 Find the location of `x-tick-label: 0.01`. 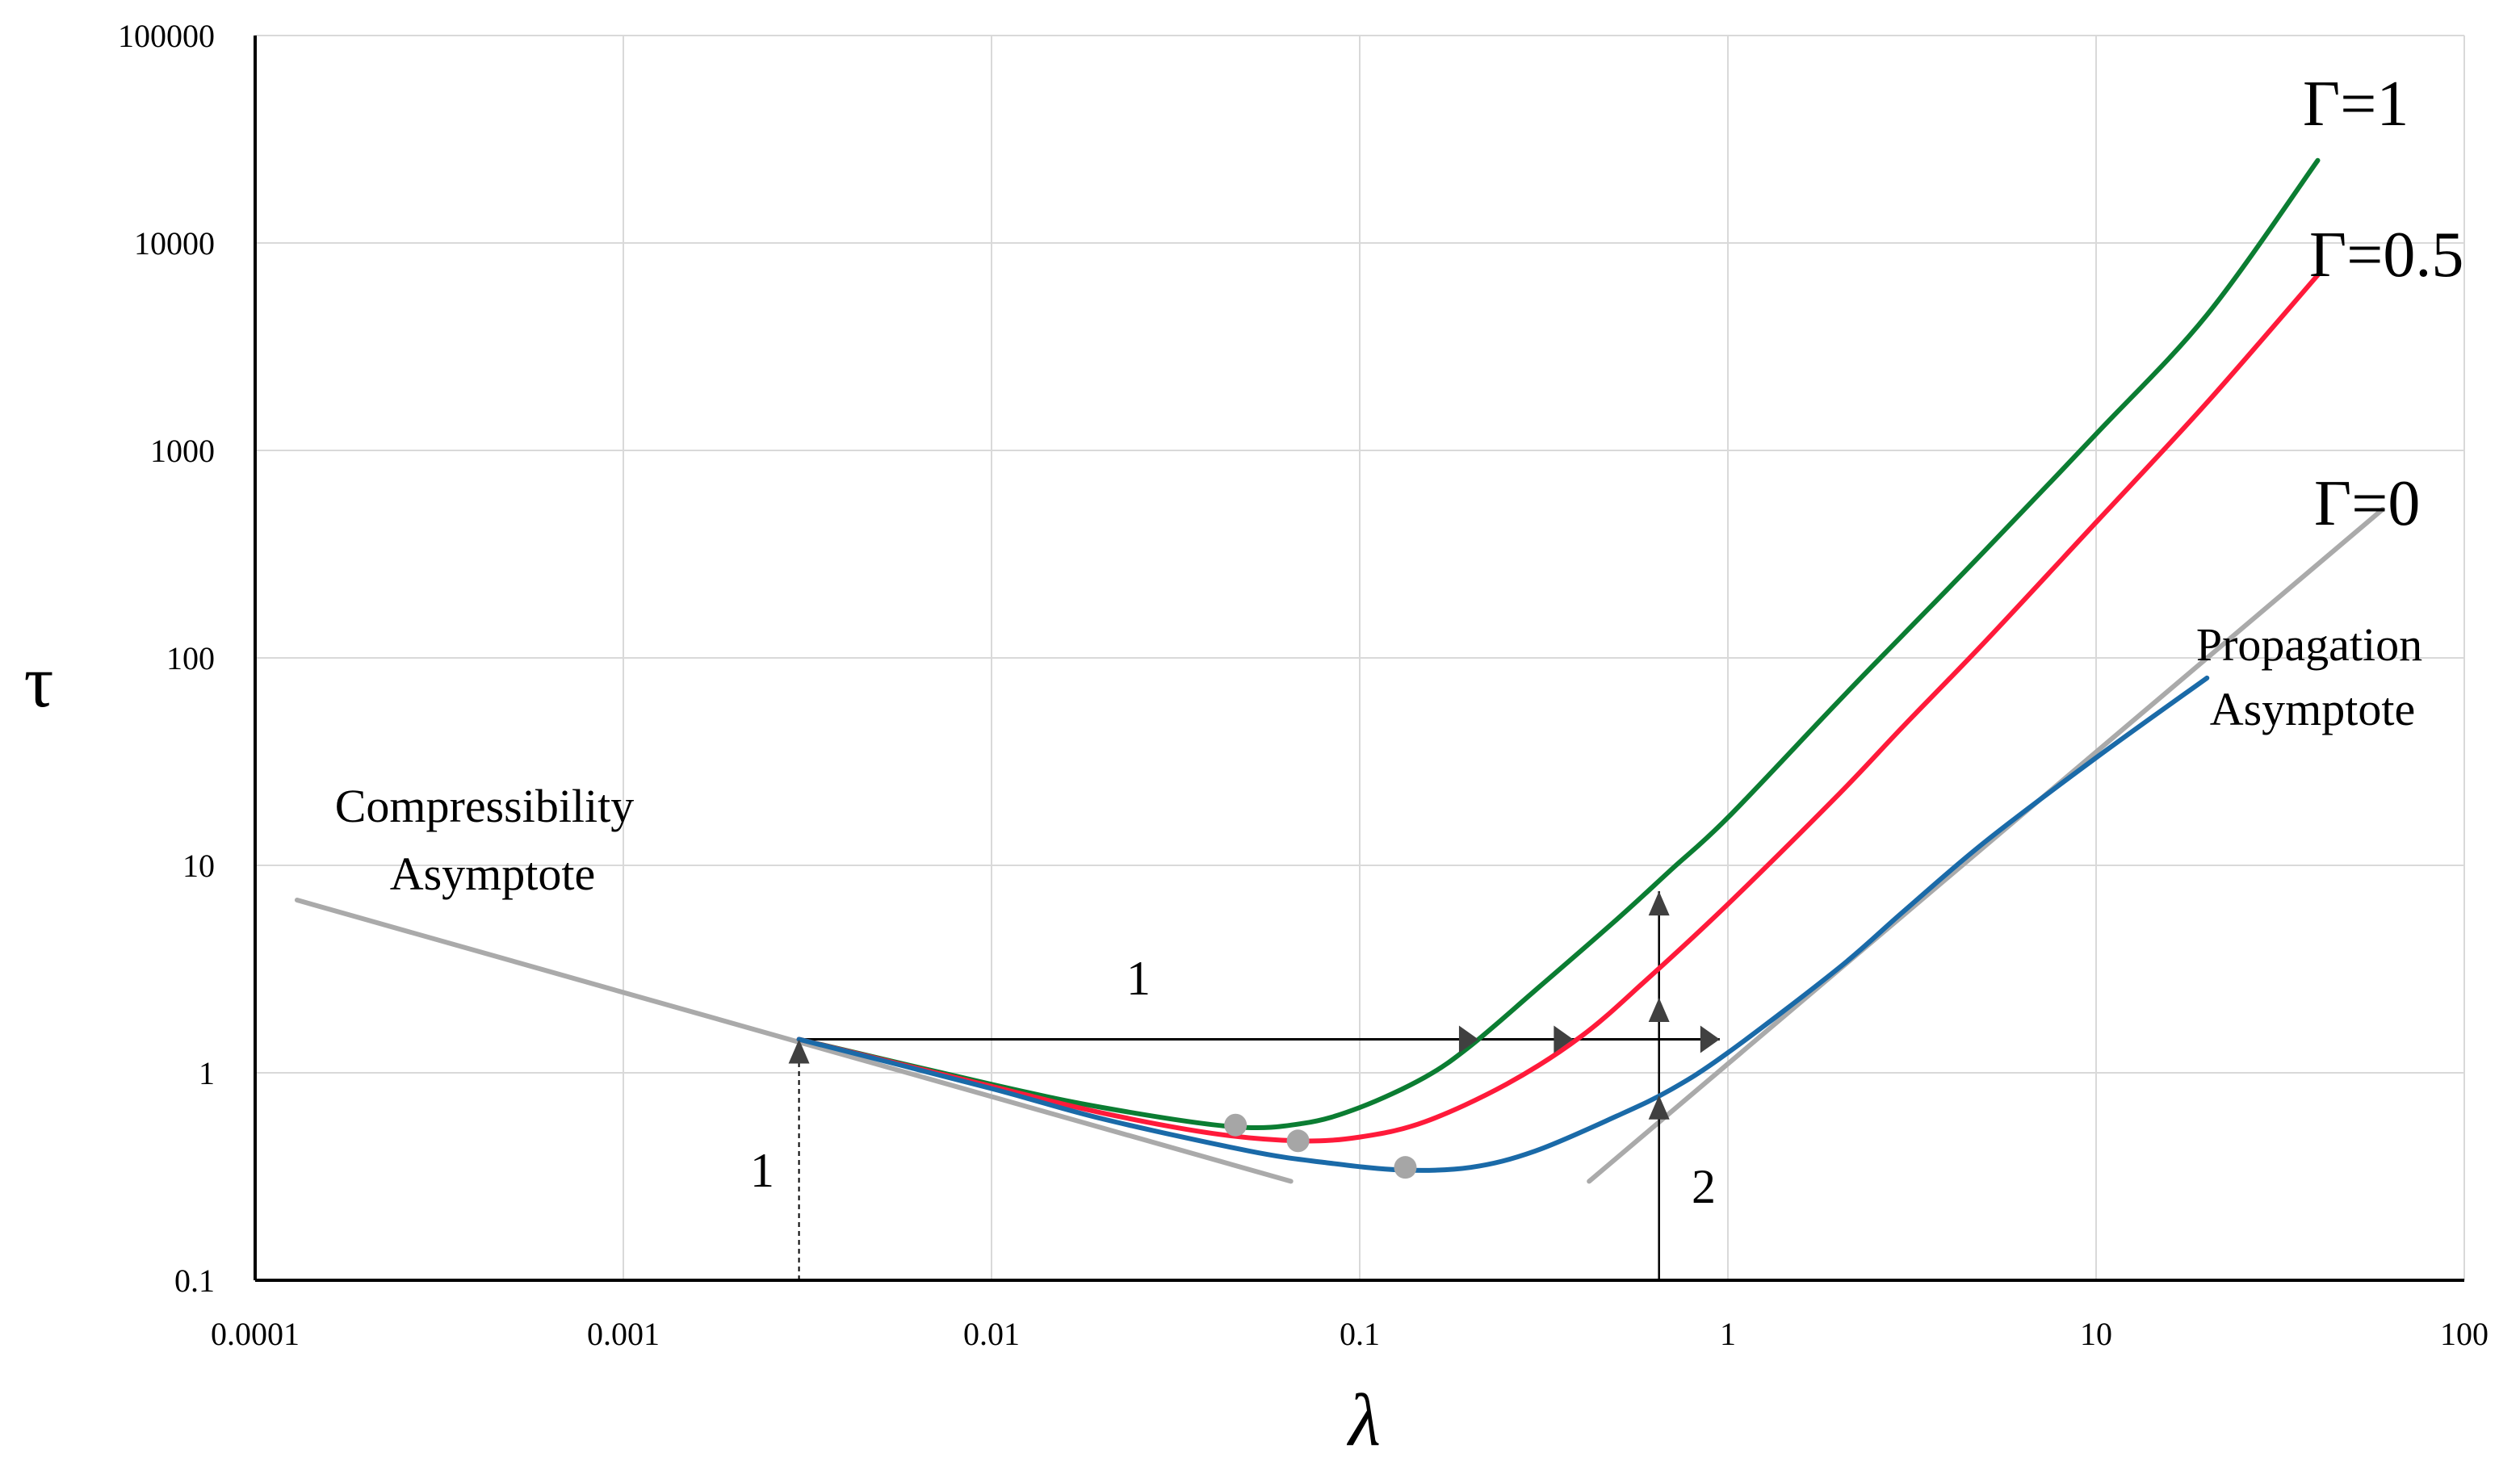

x-tick-label: 0.01 is located at coordinates (991, 1334).